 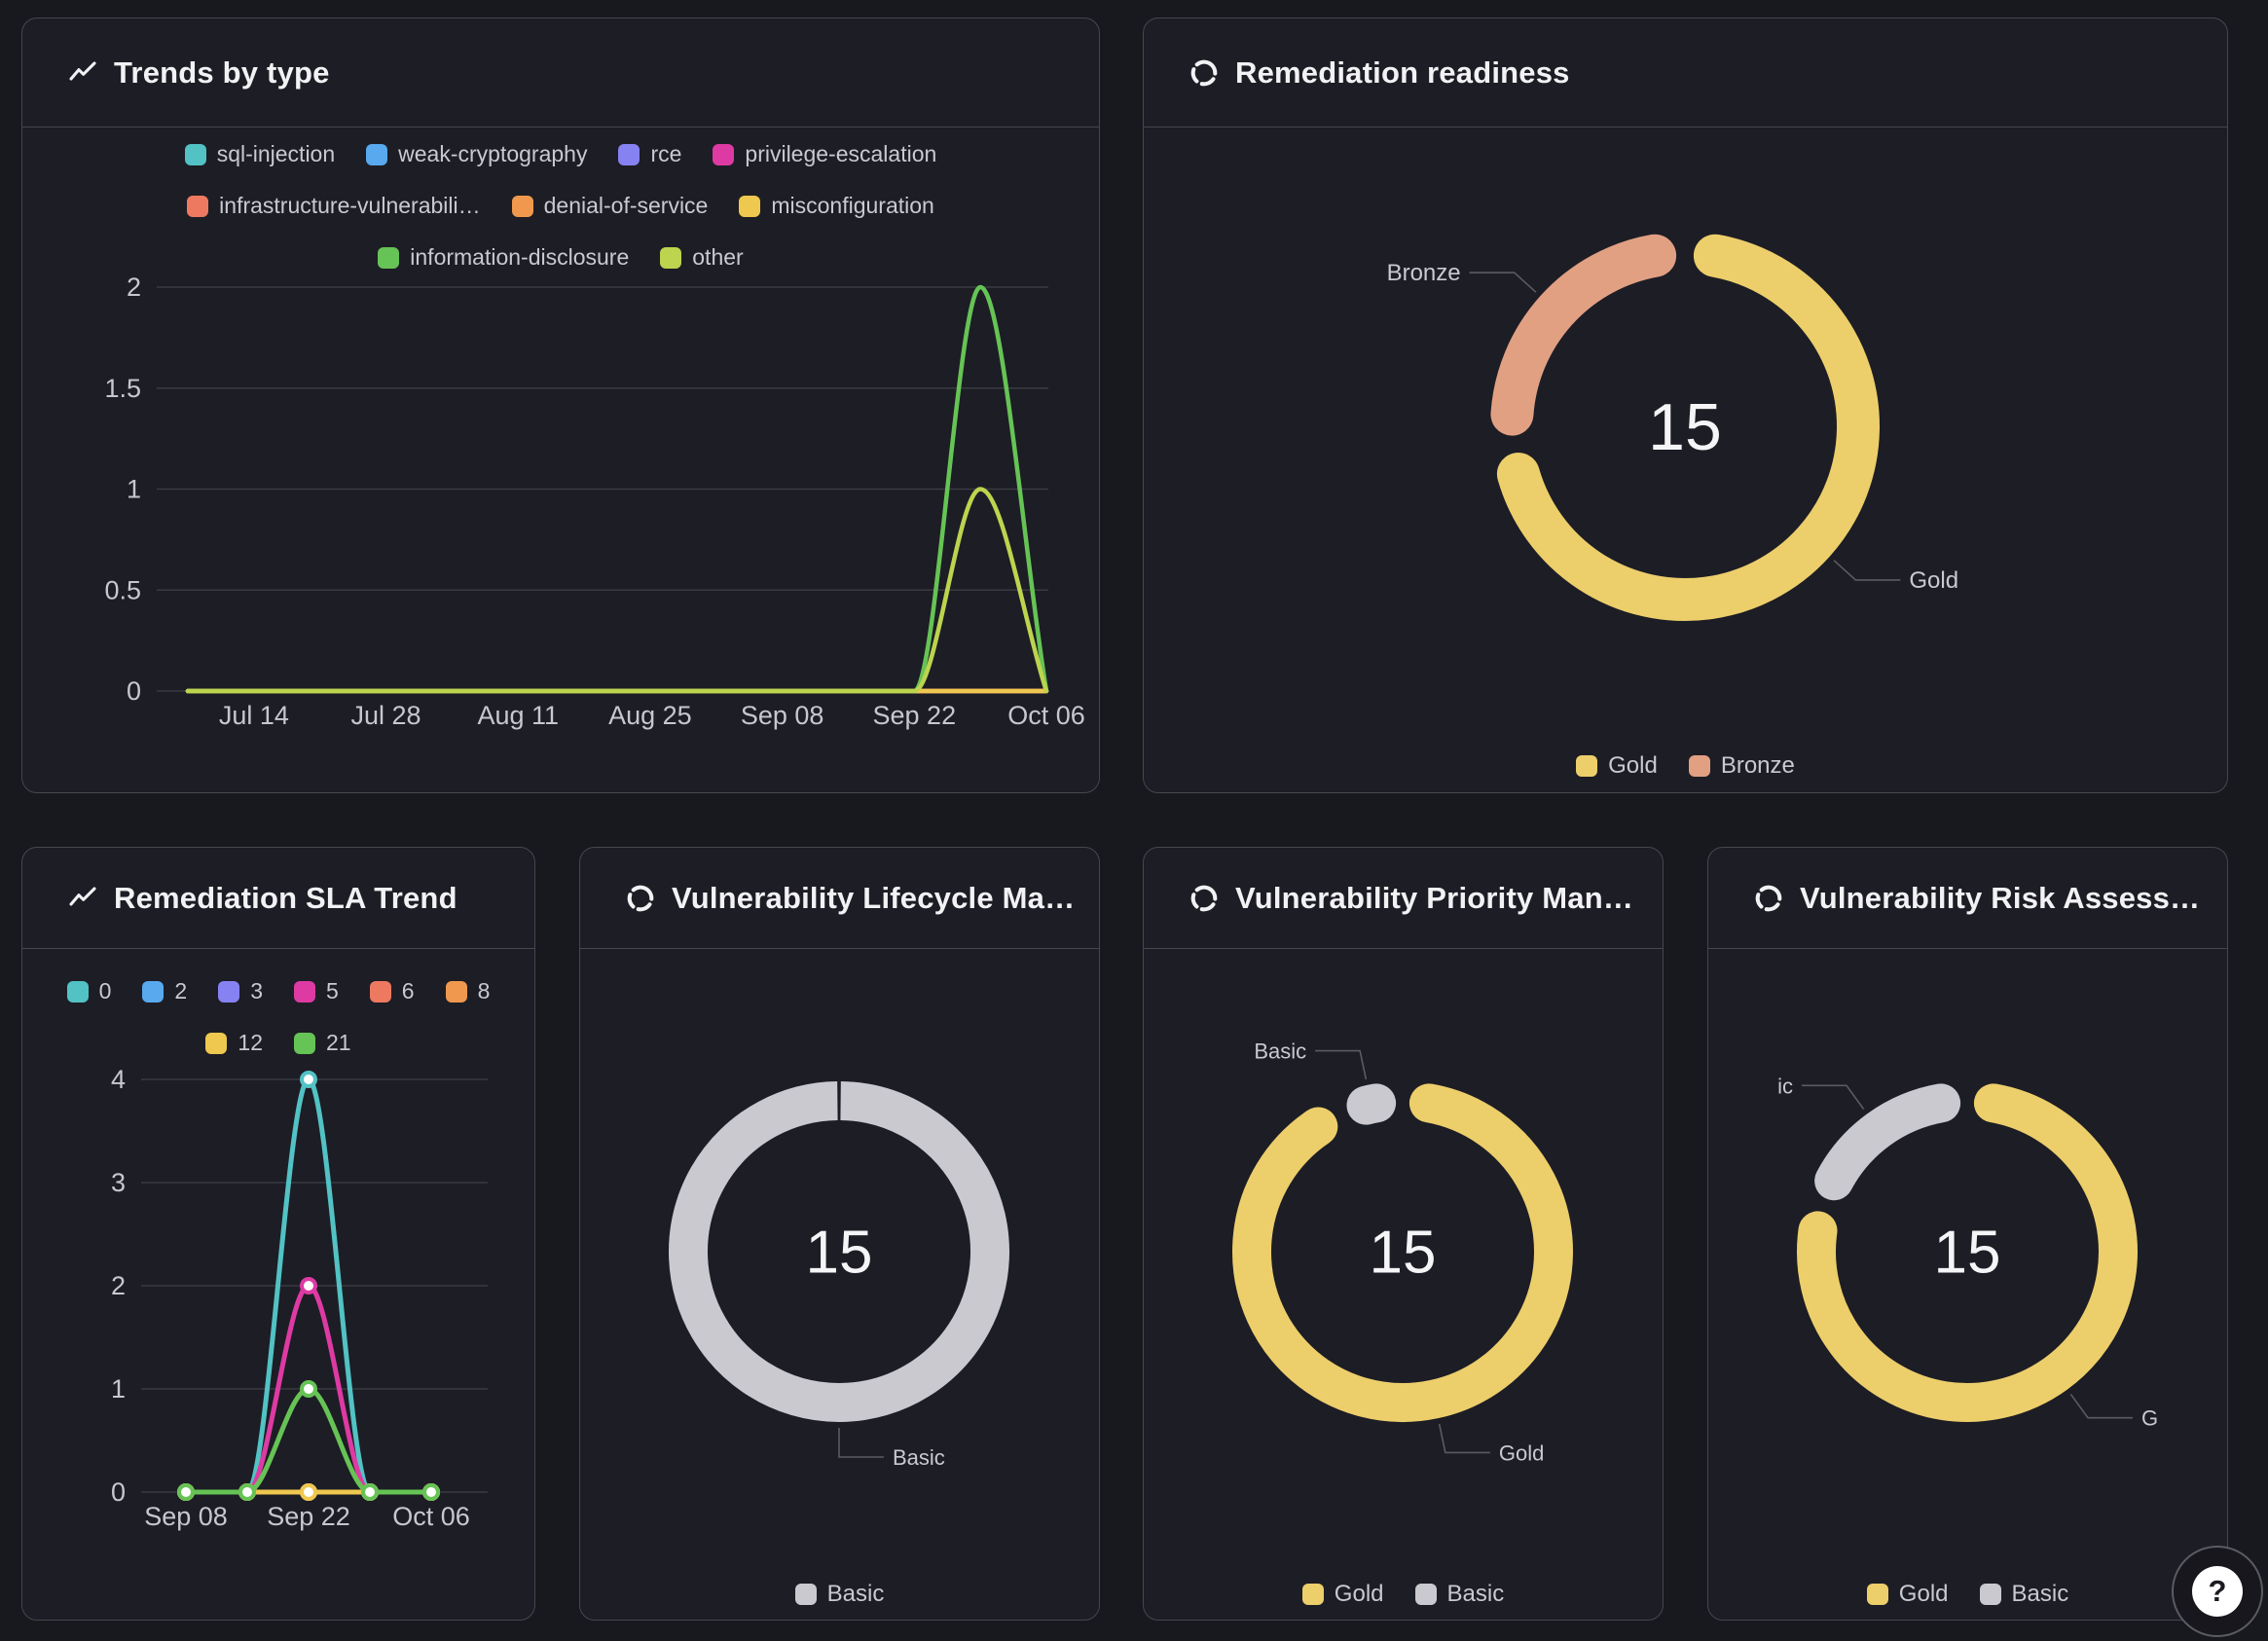 What do you see at coordinates (1785, 1086) in the screenshot?
I see `callout-label: ic` at bounding box center [1785, 1086].